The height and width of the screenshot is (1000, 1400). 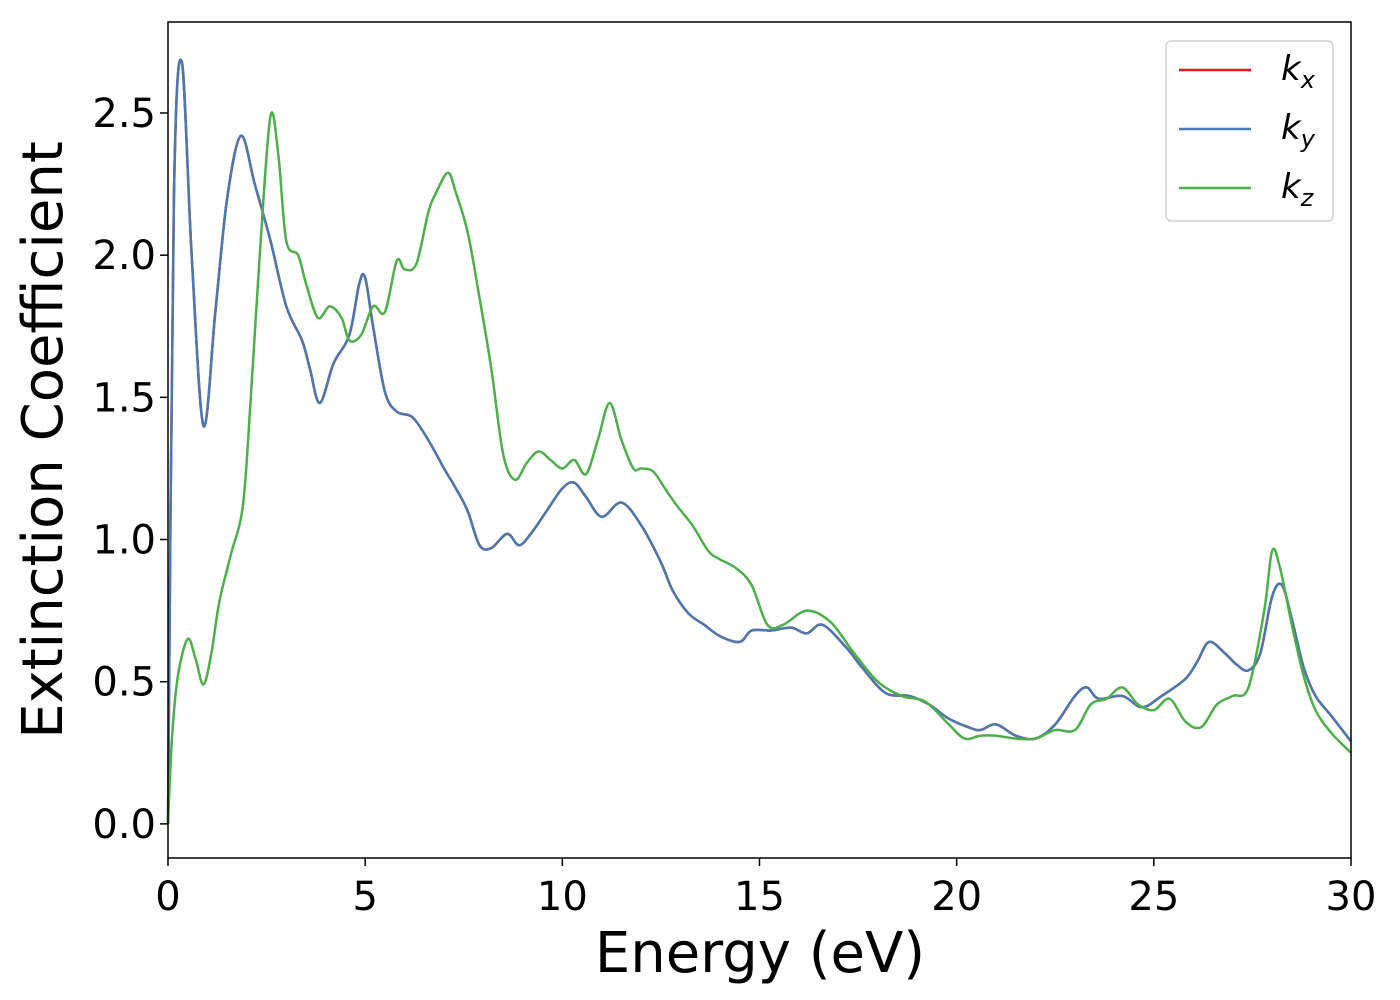 I want to click on y-axis-label: Extinction Coefficient, so click(x=43, y=440).